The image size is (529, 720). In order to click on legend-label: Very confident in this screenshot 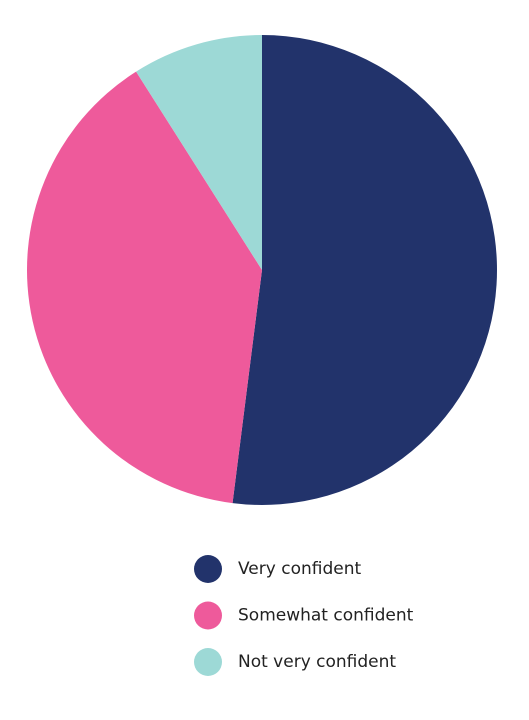, I will do `click(299, 569)`.